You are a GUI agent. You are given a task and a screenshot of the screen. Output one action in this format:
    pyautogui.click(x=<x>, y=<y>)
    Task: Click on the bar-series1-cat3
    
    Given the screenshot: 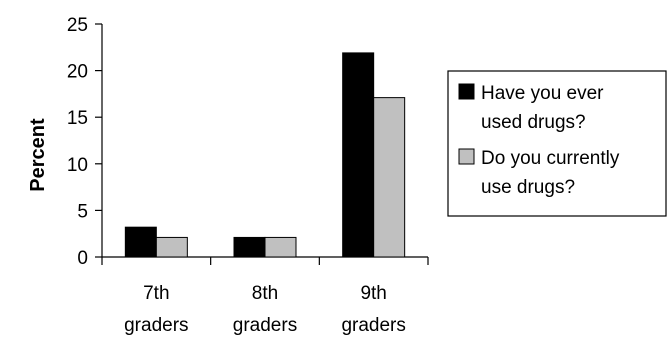 What is the action you would take?
    pyautogui.click(x=358, y=155)
    